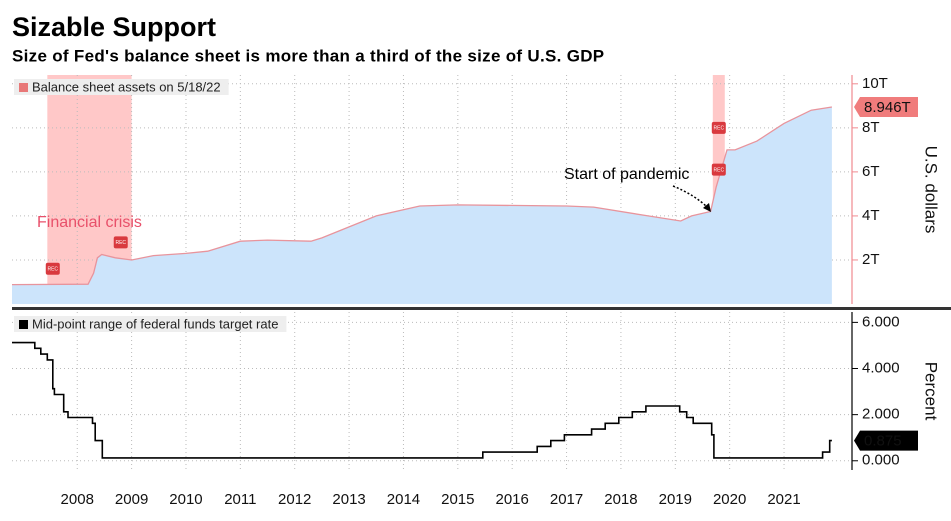  What do you see at coordinates (881, 414) in the screenshot?
I see `y-tick-label: 2.000` at bounding box center [881, 414].